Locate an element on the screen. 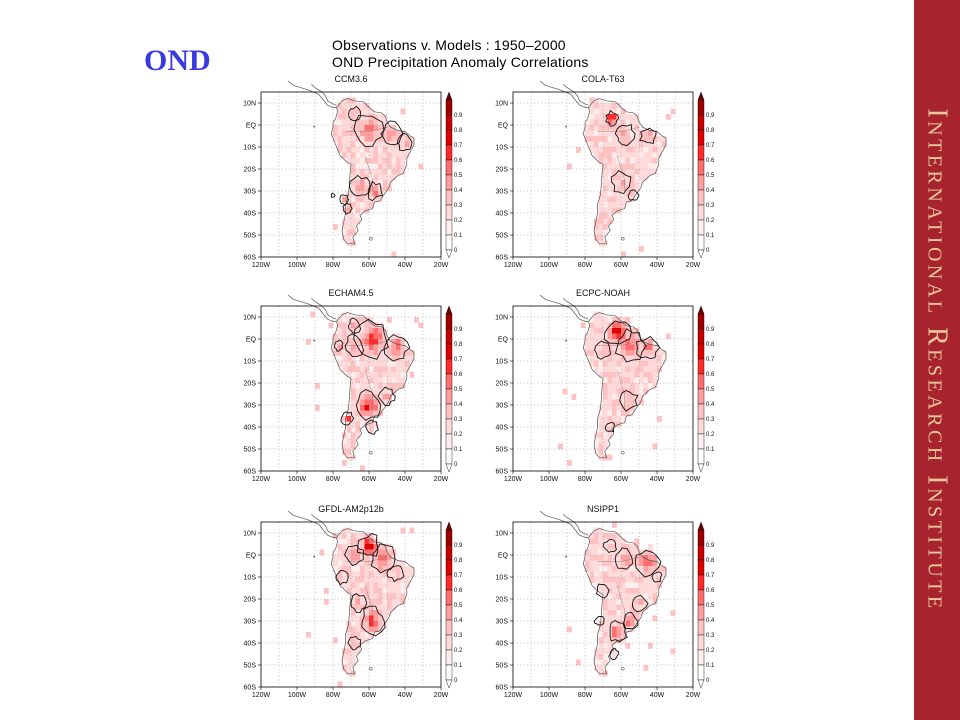  colorbar-label: 0.4 is located at coordinates (710, 191).